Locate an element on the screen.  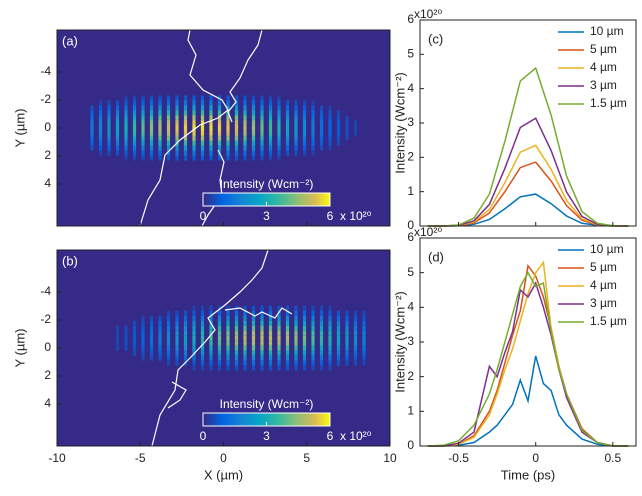
panel-label: (a) is located at coordinates (70, 40).